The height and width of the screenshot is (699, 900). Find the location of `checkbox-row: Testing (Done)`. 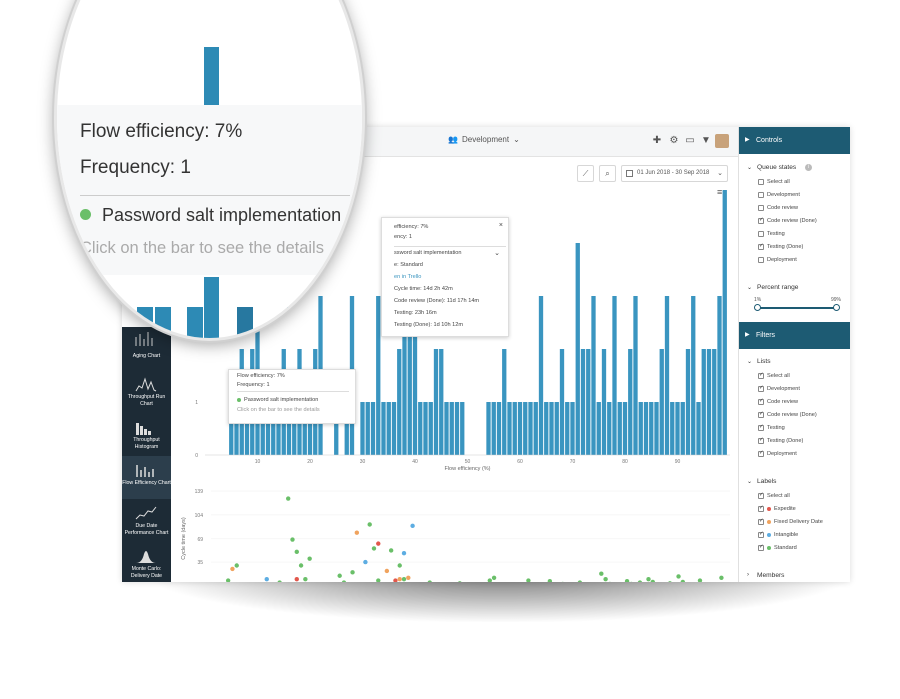

checkbox-row: Testing (Done) is located at coordinates (780, 246).